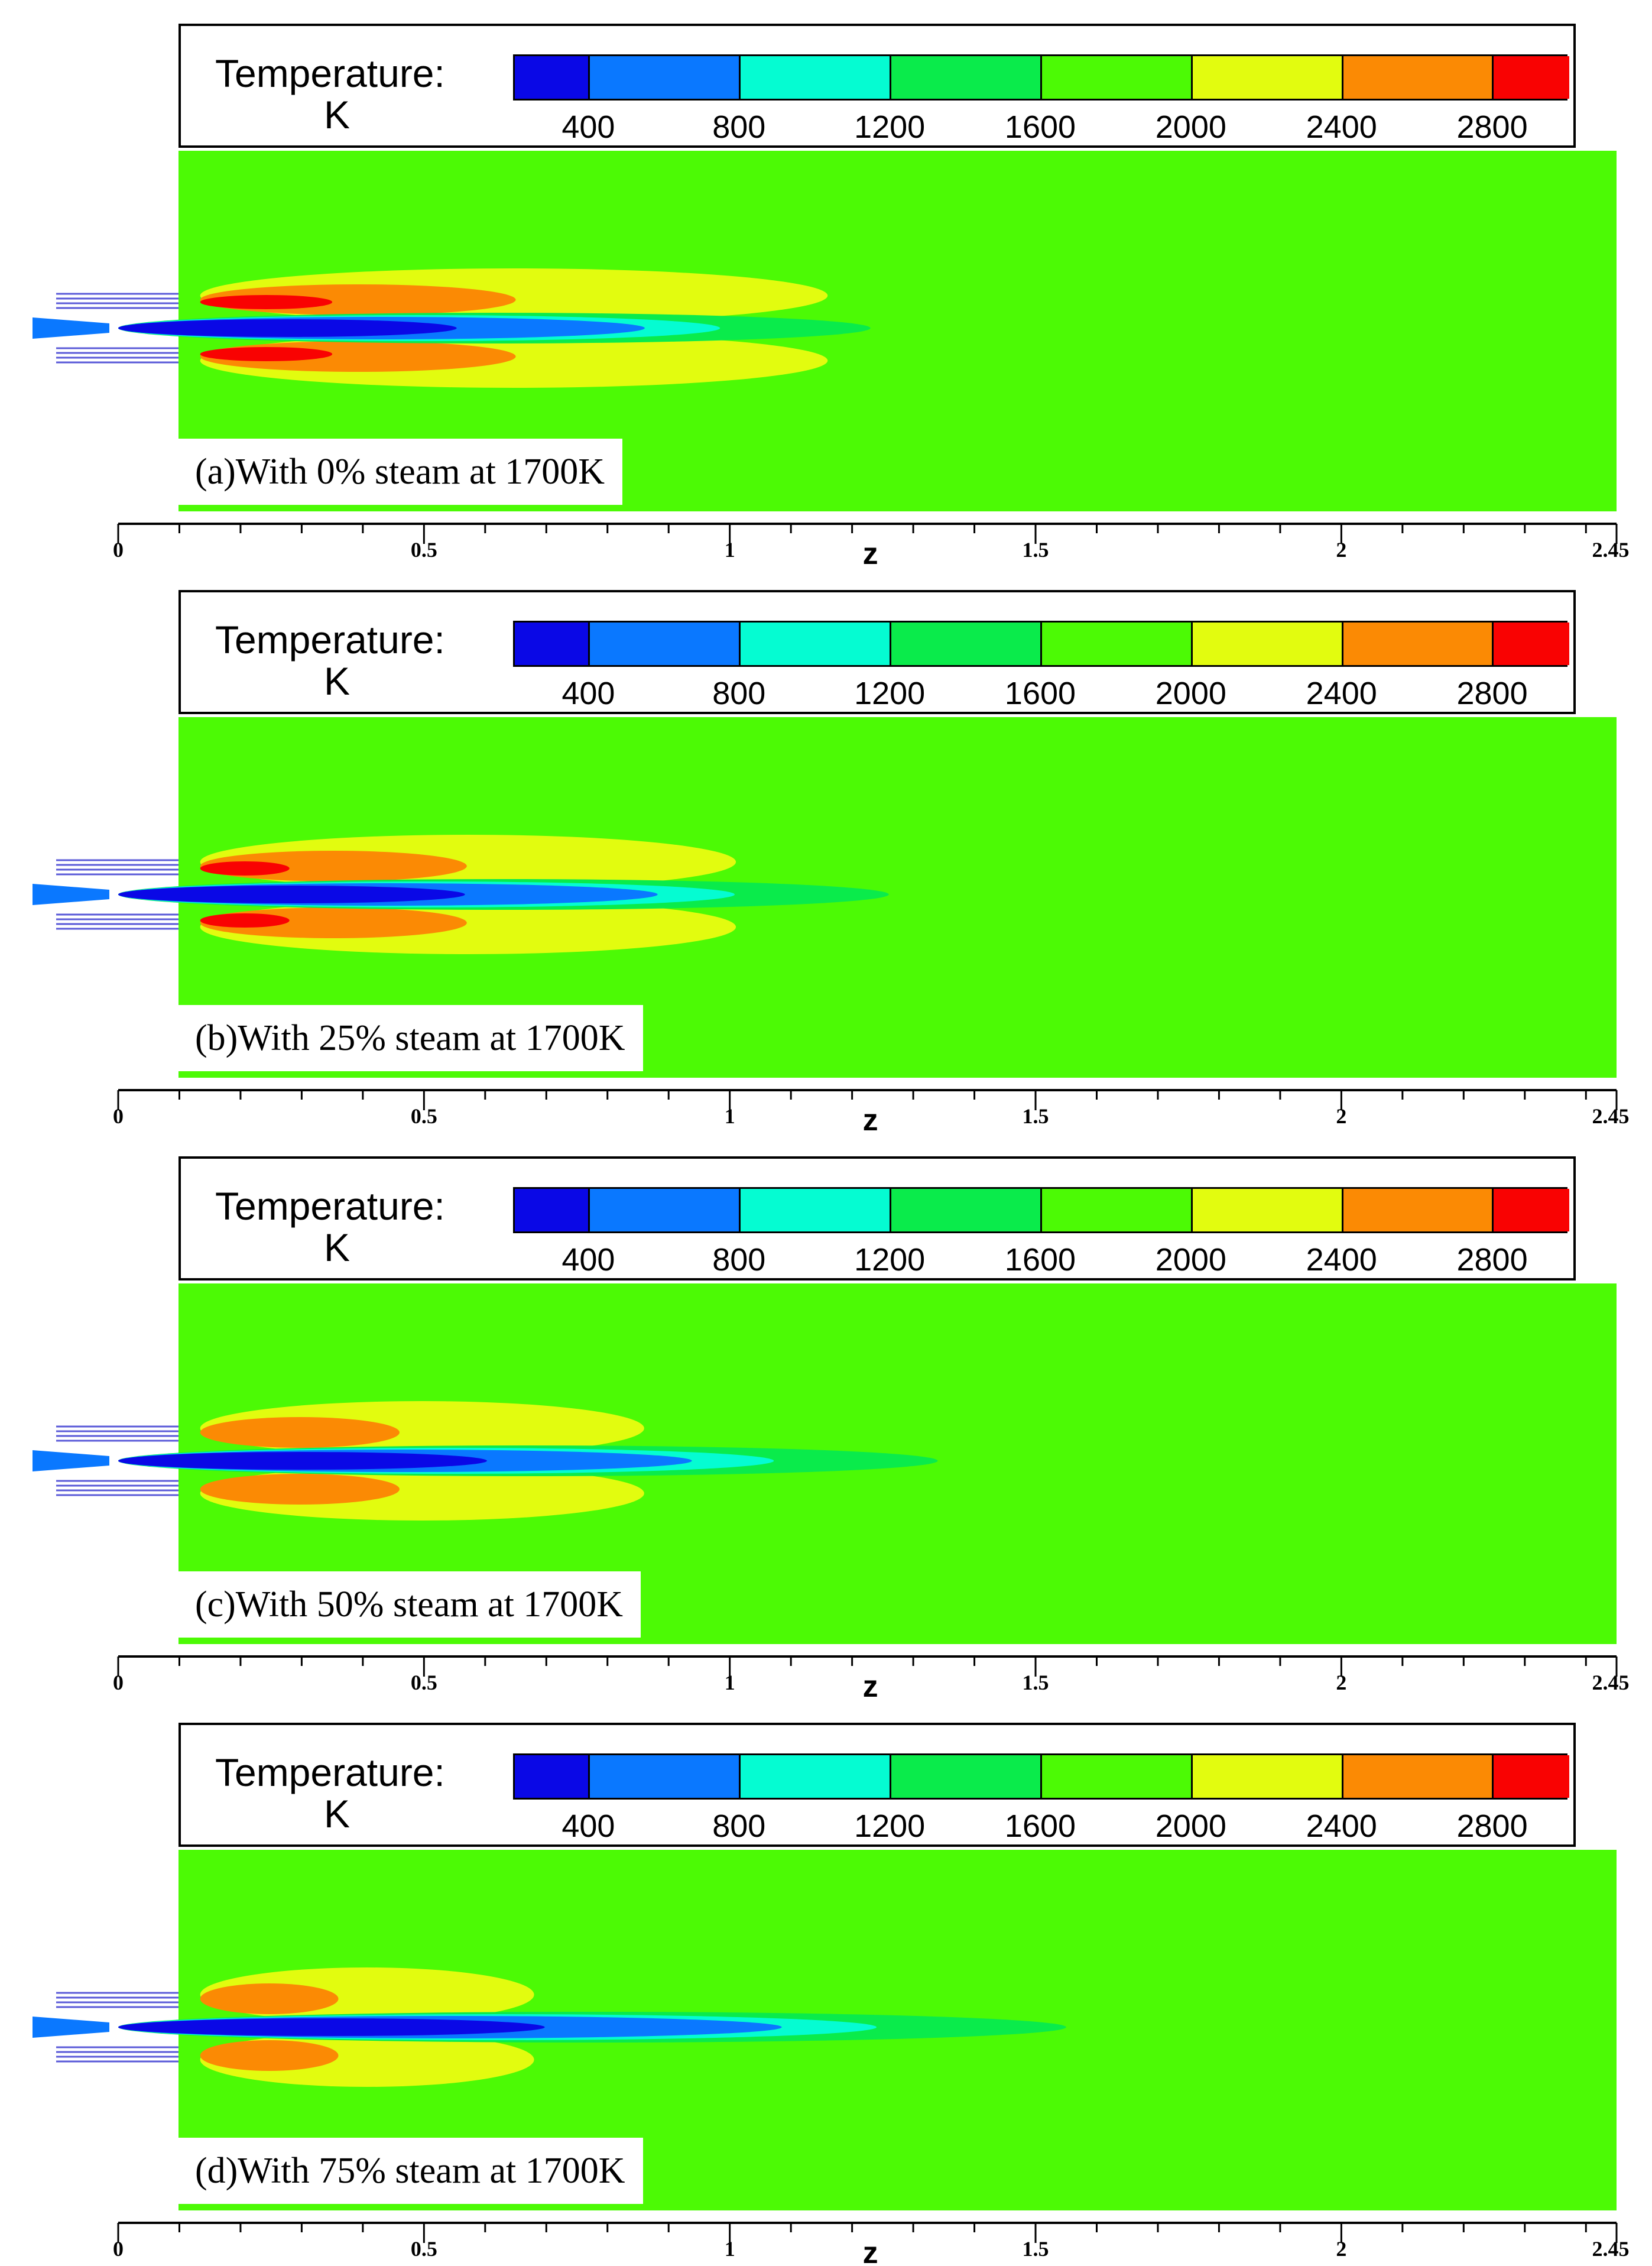 The height and width of the screenshot is (2266, 1652). I want to click on jet-core-layer, so click(331, 2027).